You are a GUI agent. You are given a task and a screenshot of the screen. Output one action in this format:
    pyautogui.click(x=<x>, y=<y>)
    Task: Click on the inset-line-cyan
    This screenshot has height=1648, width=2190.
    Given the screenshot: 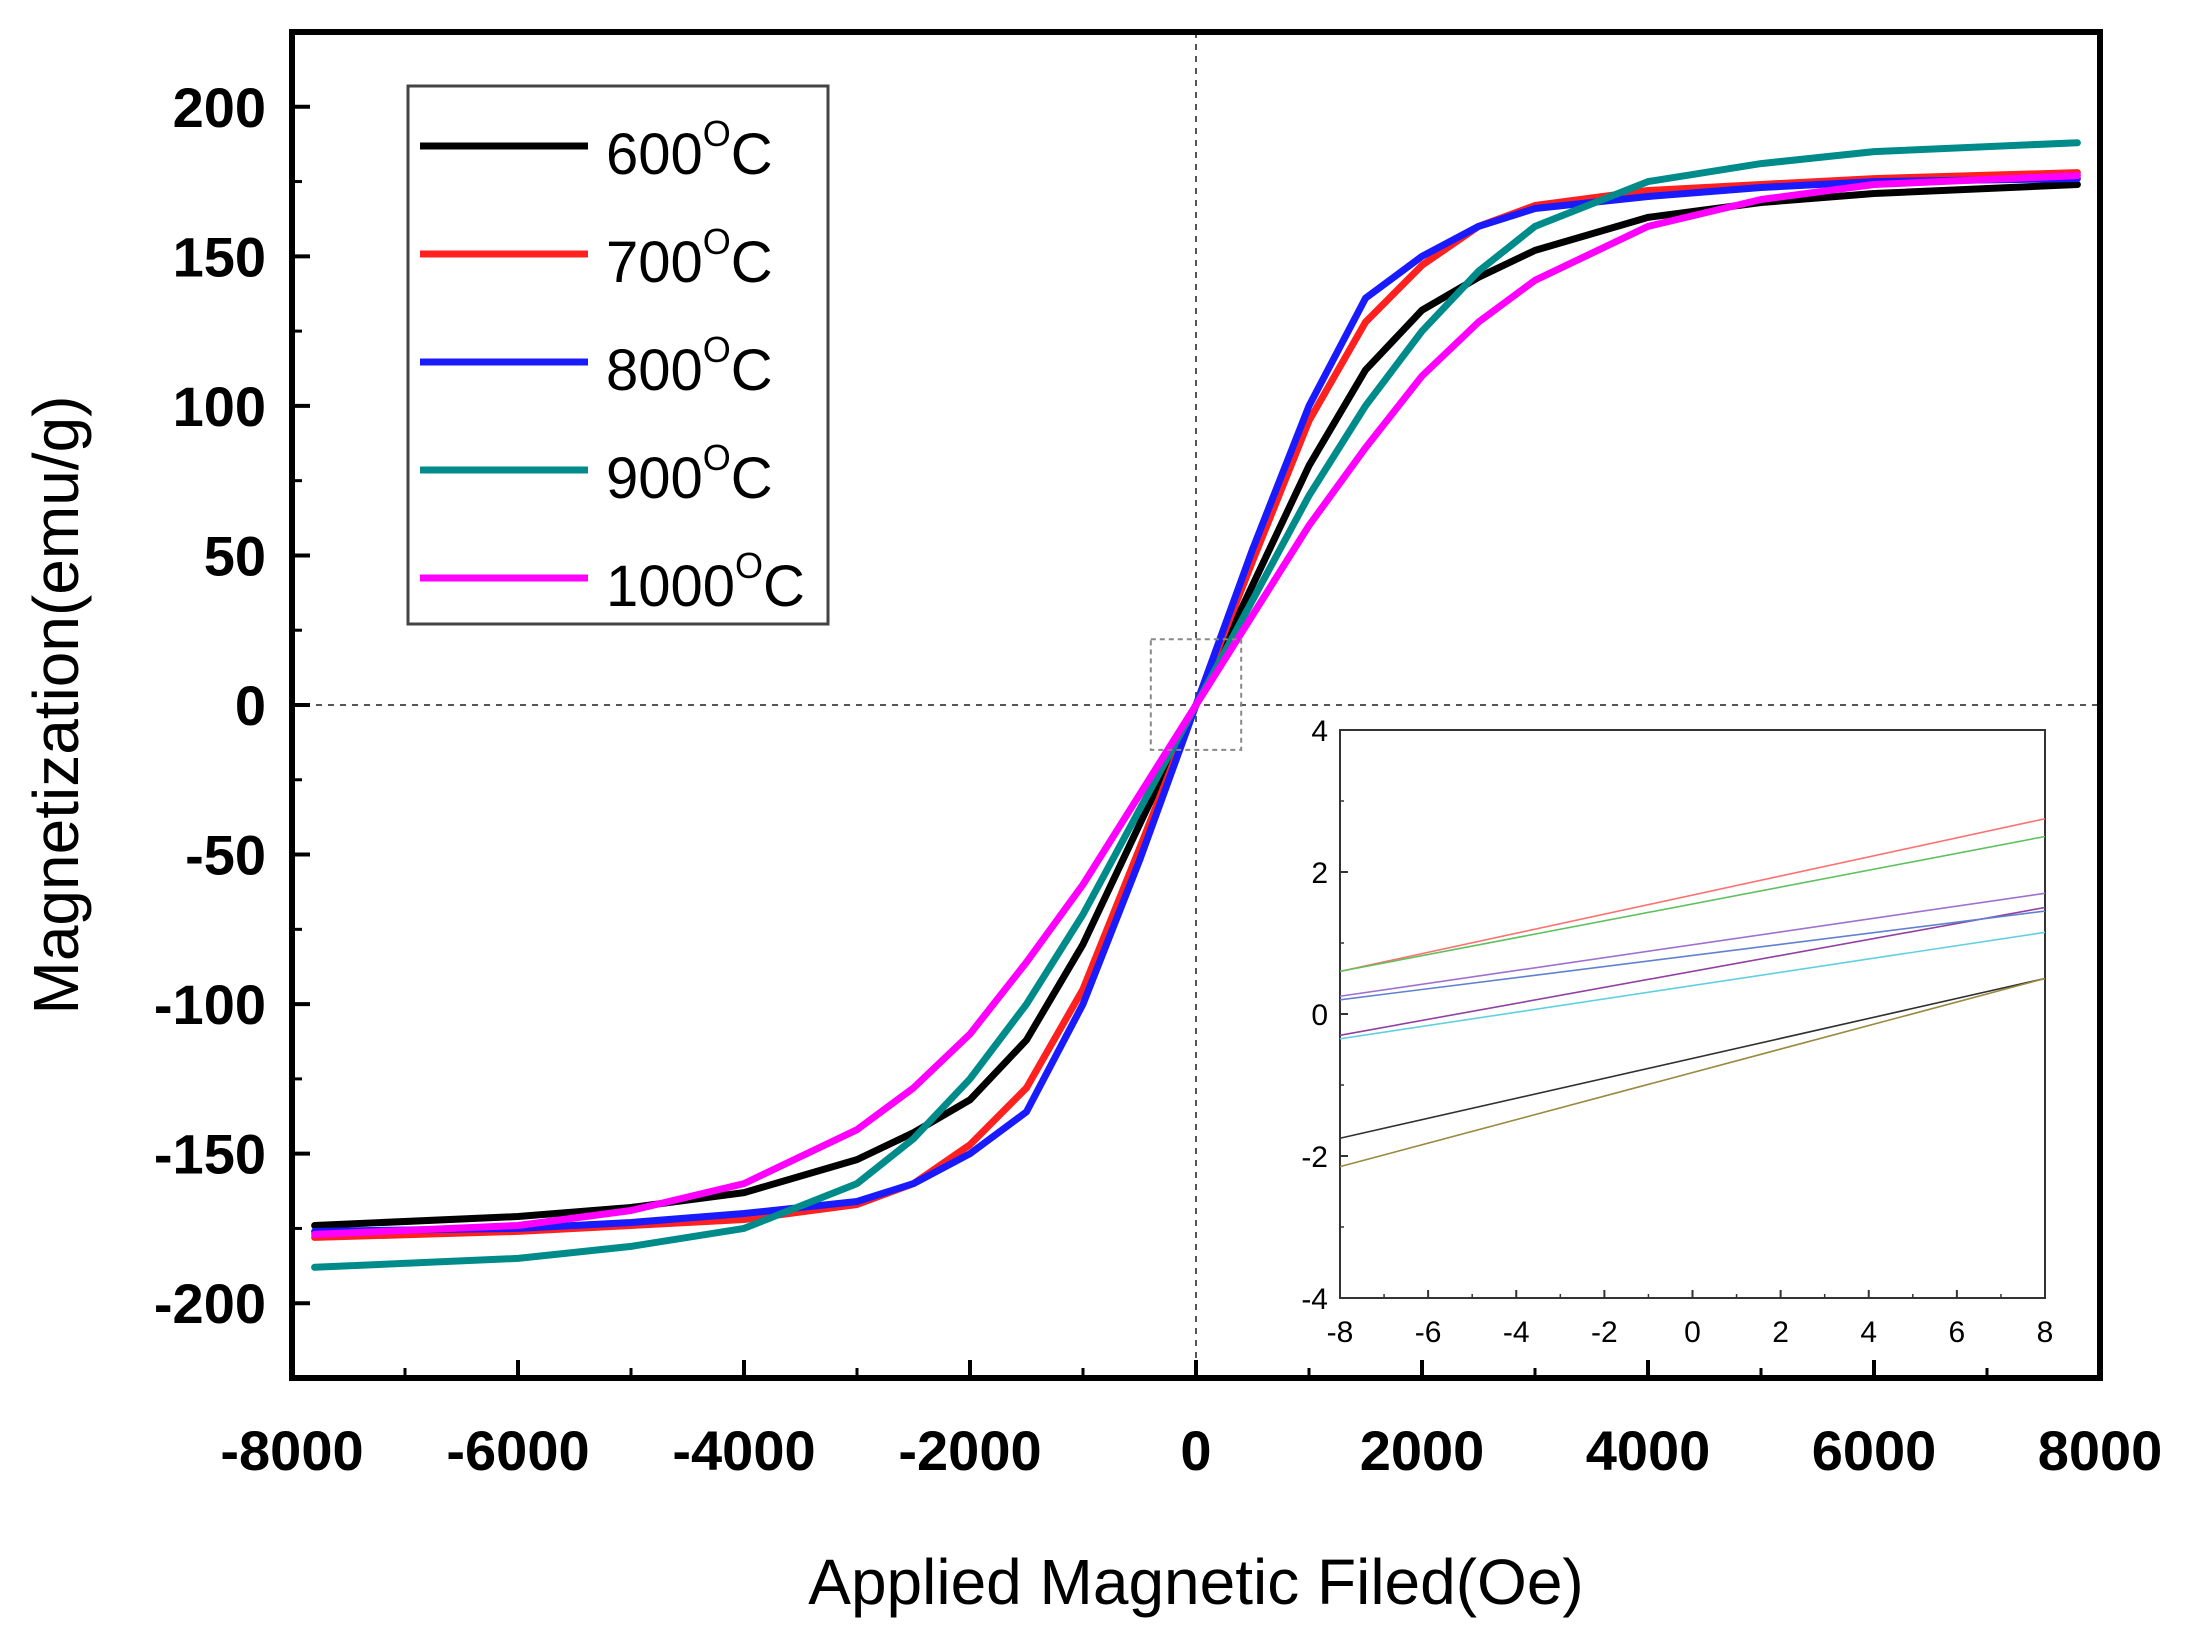 What is the action you would take?
    pyautogui.click(x=1692, y=985)
    